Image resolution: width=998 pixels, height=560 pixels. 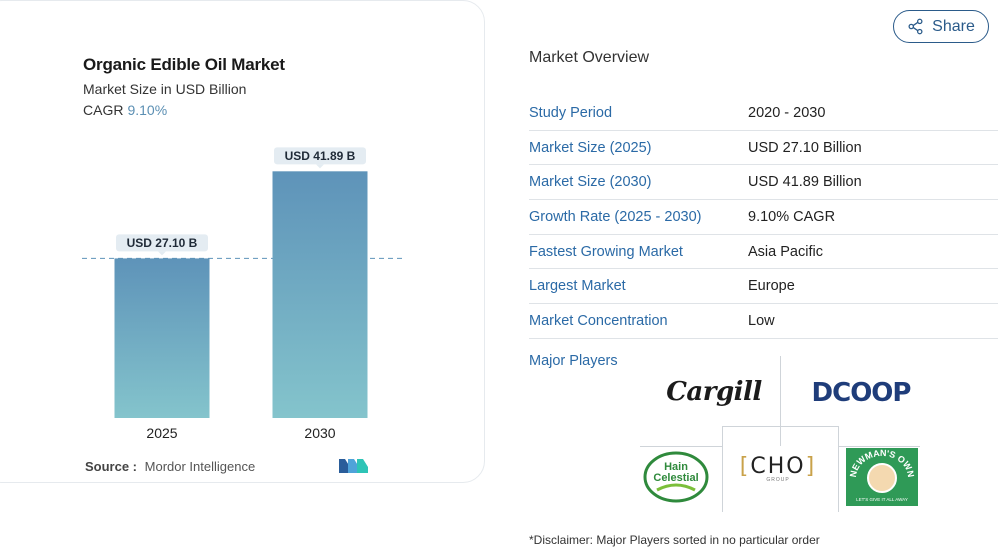 I want to click on overview-row-concentration: Market Concentration Low, so click(x=763, y=321).